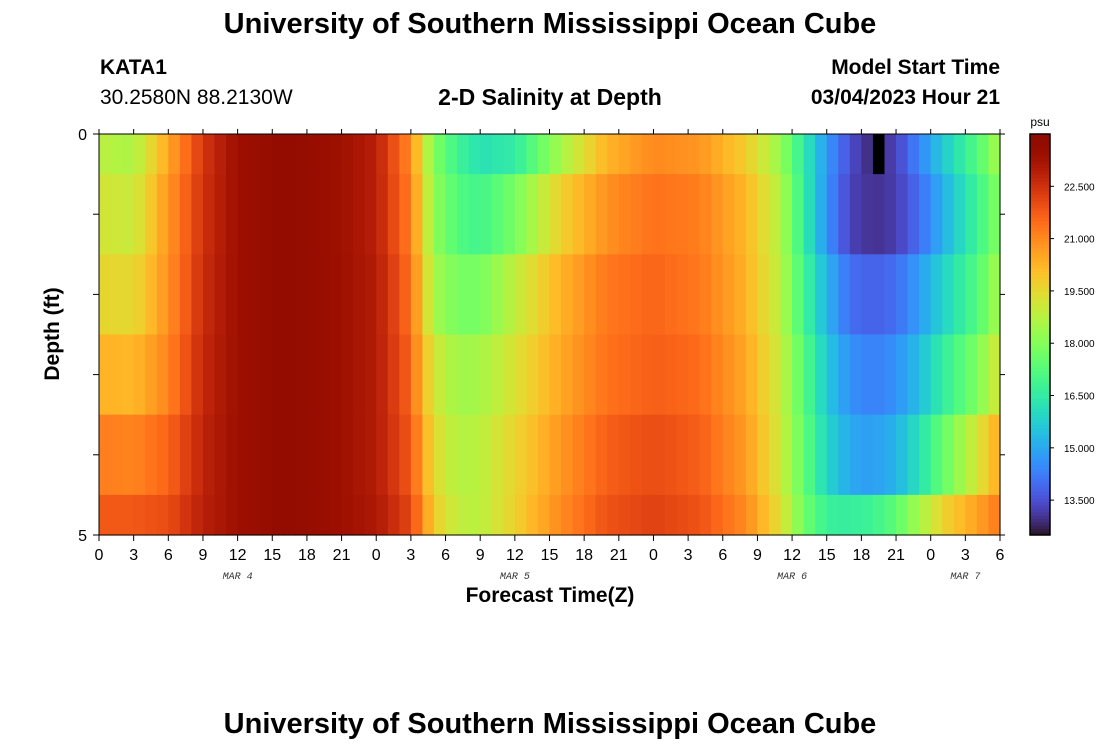  I want to click on colorbar-tick-label: 18.000, so click(1079, 344).